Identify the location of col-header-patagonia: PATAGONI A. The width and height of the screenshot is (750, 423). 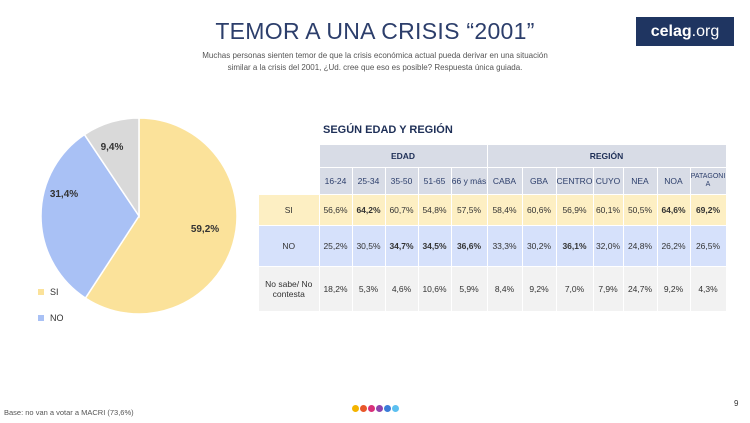
(708, 181).